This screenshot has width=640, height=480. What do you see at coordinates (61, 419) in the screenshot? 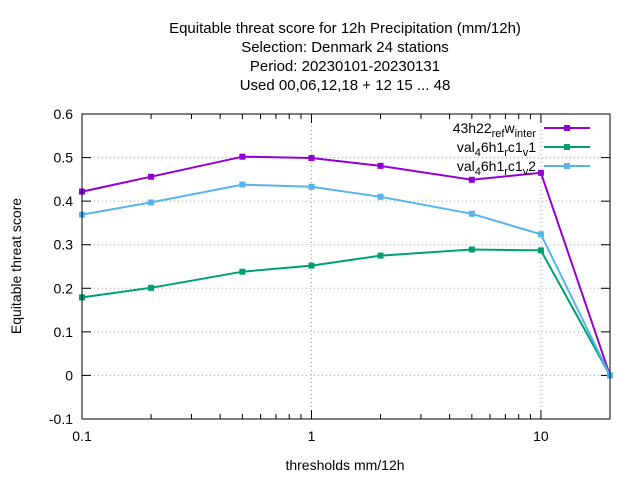
I see `y-tick-label: -0.1` at bounding box center [61, 419].